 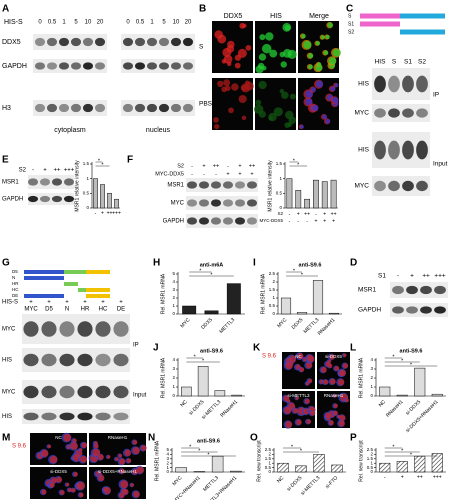 What do you see at coordinates (272, 289) in the screenshot?
I see `y-tick-label: 1.5` at bounding box center [272, 289].